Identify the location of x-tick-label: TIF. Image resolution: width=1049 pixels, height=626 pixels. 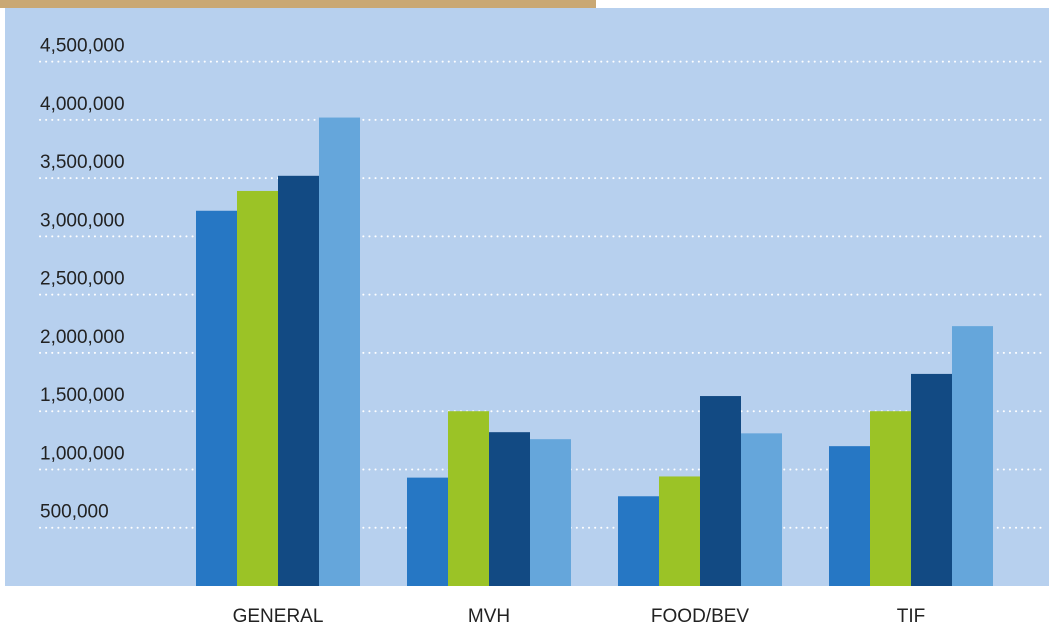
(911, 616).